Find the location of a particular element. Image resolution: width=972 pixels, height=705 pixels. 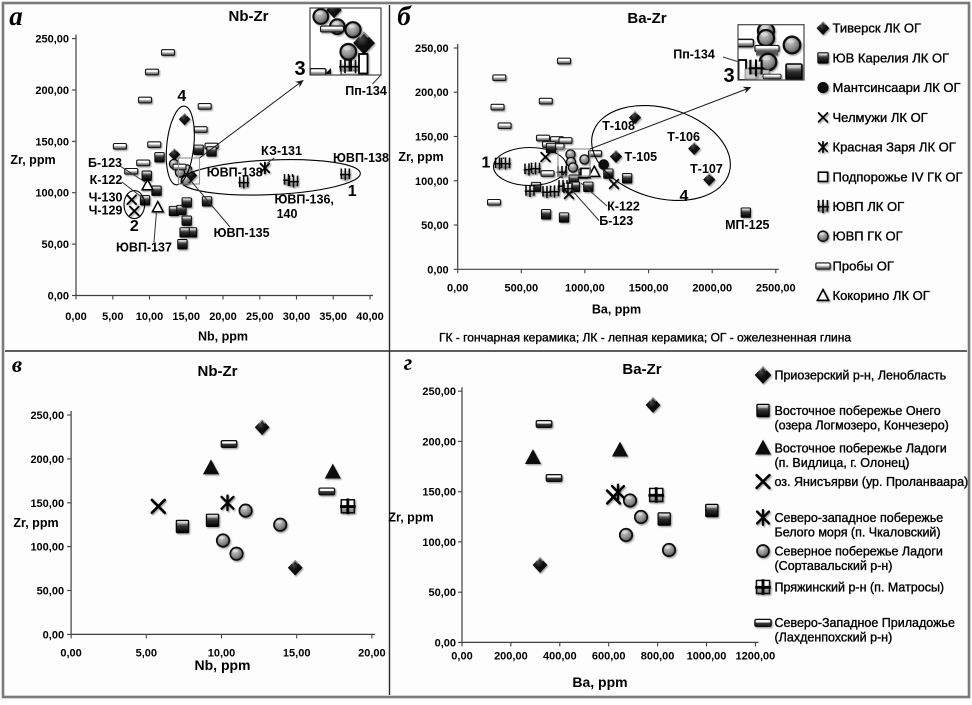

svg-text: Т-108 is located at coordinates (618, 126).